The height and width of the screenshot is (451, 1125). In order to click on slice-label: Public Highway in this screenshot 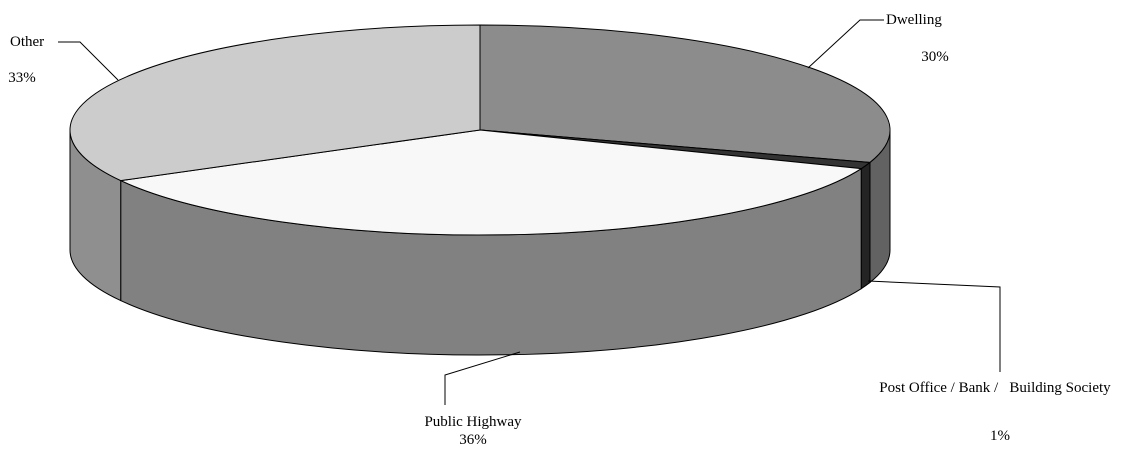, I will do `click(473, 422)`.